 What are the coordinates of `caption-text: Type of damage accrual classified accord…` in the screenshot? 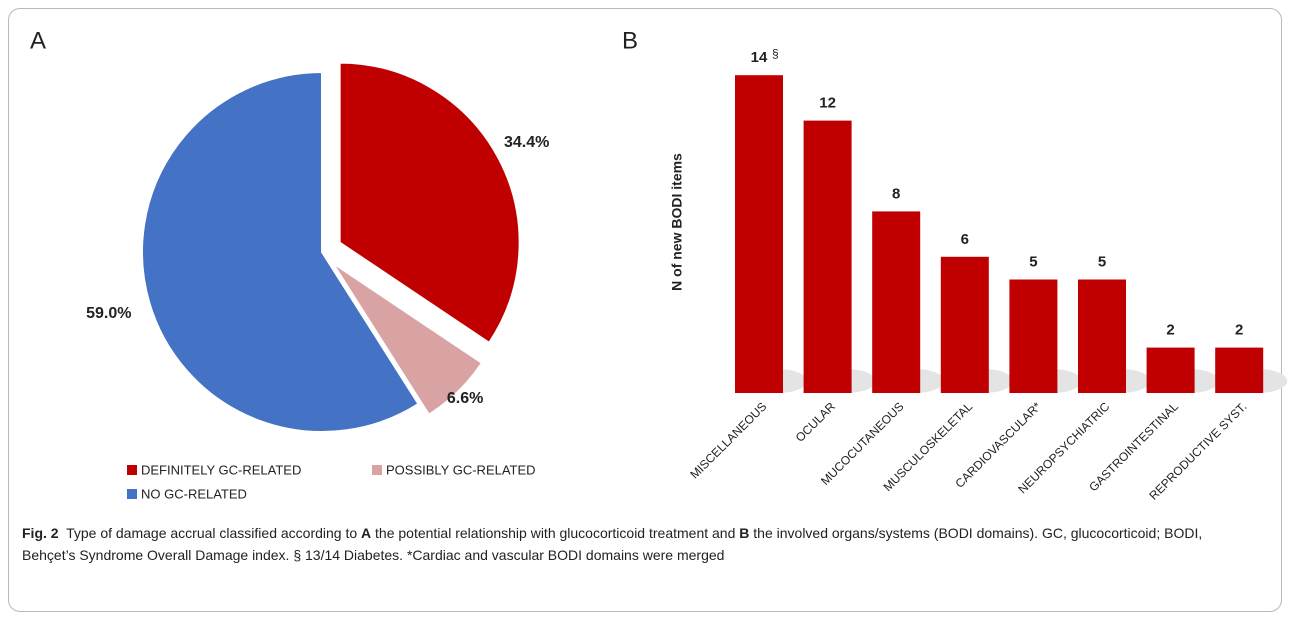 It's located at (210, 533).